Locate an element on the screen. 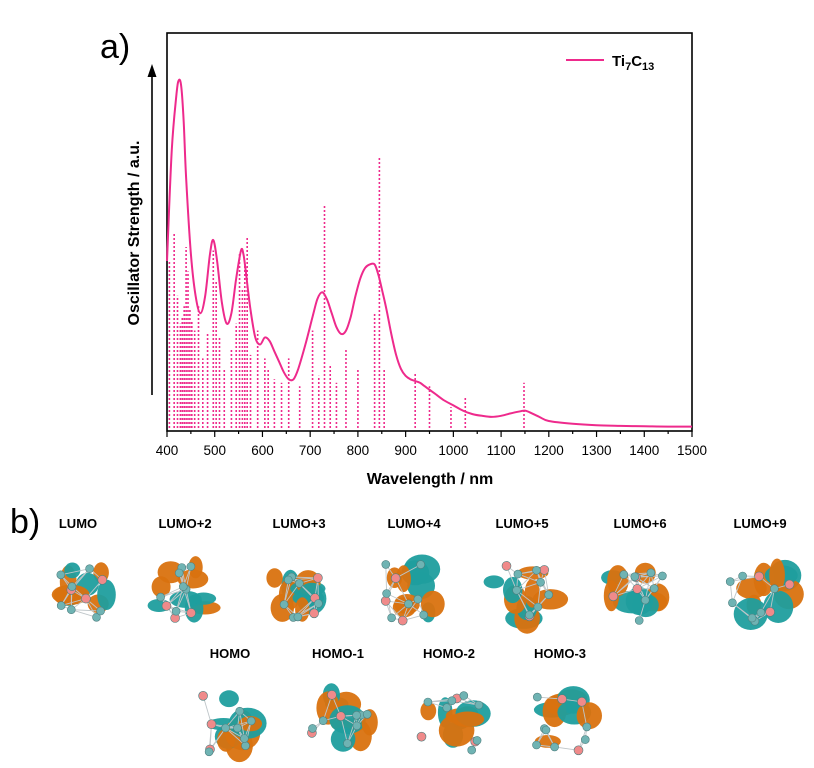 The width and height of the screenshot is (814, 768). x-tick-label: 500 is located at coordinates (214, 450).